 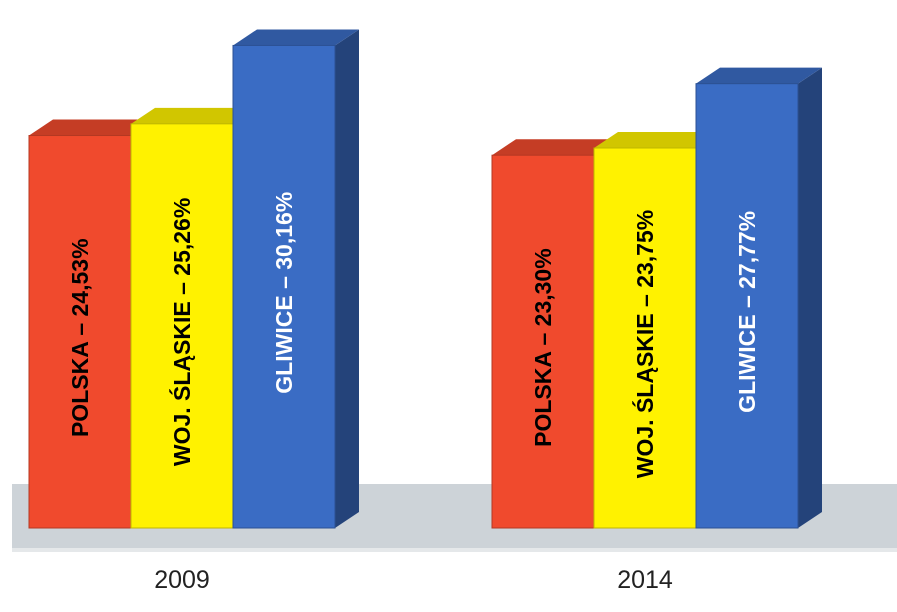 I want to click on bar-value-label: GLIWICE – 30,16%, so click(x=284, y=293).